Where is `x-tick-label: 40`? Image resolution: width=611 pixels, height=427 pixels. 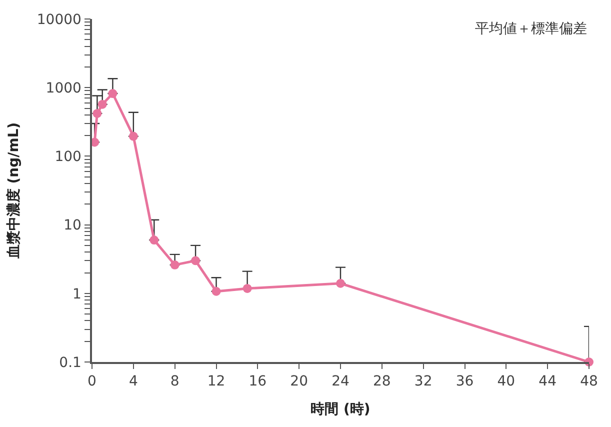
x-tick-label: 40 is located at coordinates (506, 382).